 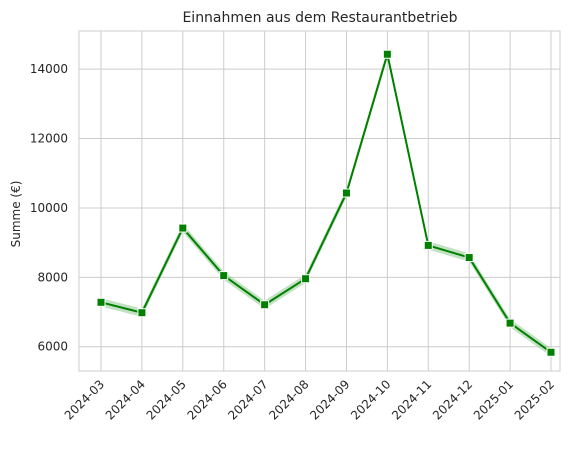 I want to click on chart-title: Einnahmen aus dem Restaurantbetrieb, so click(x=319, y=18).